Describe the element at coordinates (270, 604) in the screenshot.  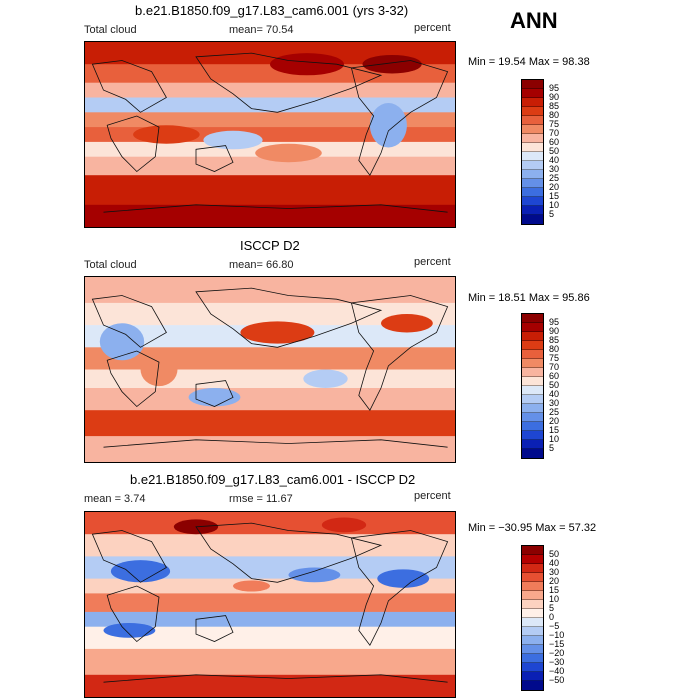
I see `panel3-map` at that location.